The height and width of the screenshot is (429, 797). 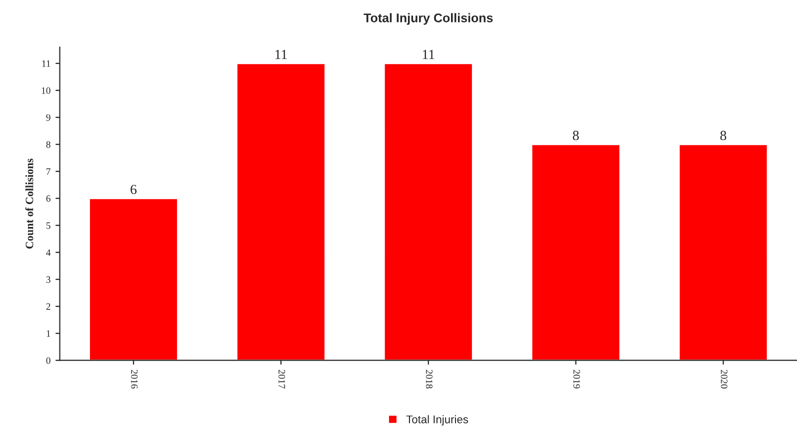 What do you see at coordinates (48, 279) in the screenshot?
I see `y-tick-label: 3` at bounding box center [48, 279].